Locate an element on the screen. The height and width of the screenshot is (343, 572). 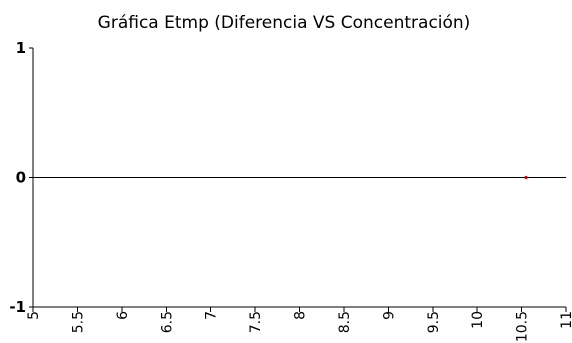
y-tick-label: -1 is located at coordinates (17, 307).